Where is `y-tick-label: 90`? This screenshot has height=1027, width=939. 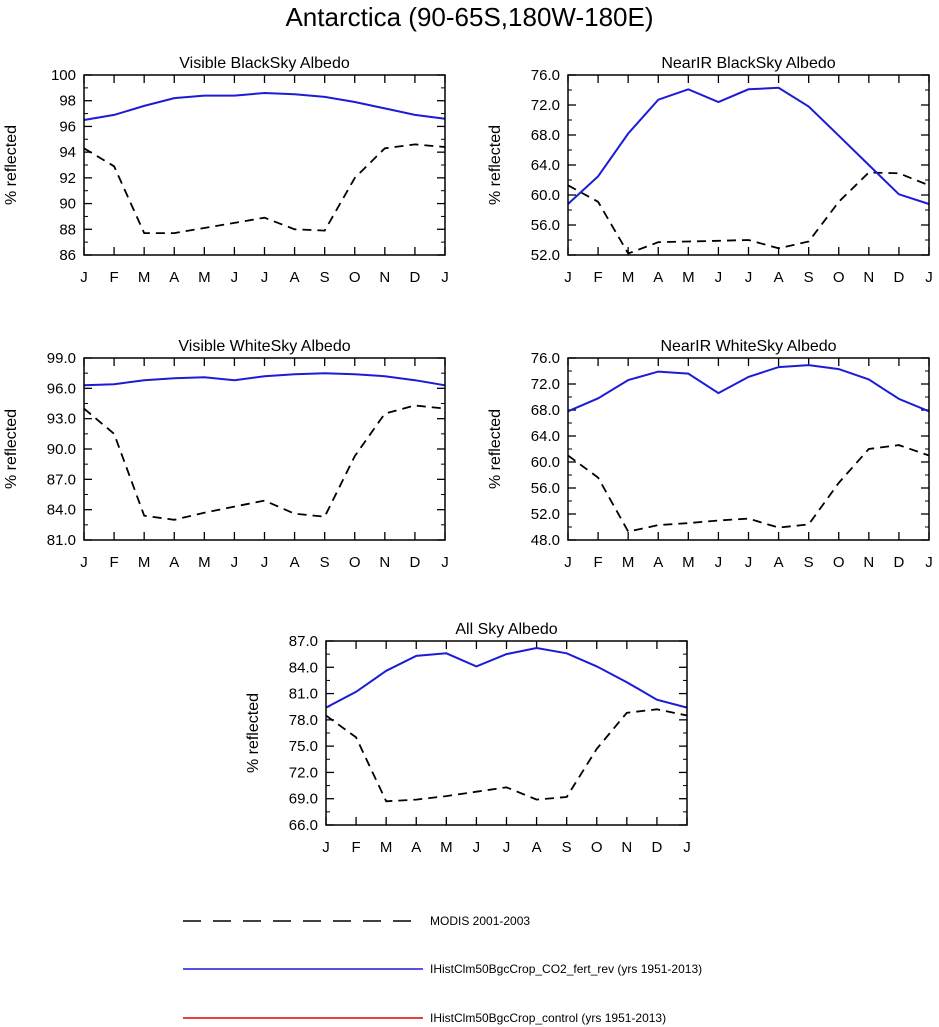
y-tick-label: 90 is located at coordinates (67, 204).